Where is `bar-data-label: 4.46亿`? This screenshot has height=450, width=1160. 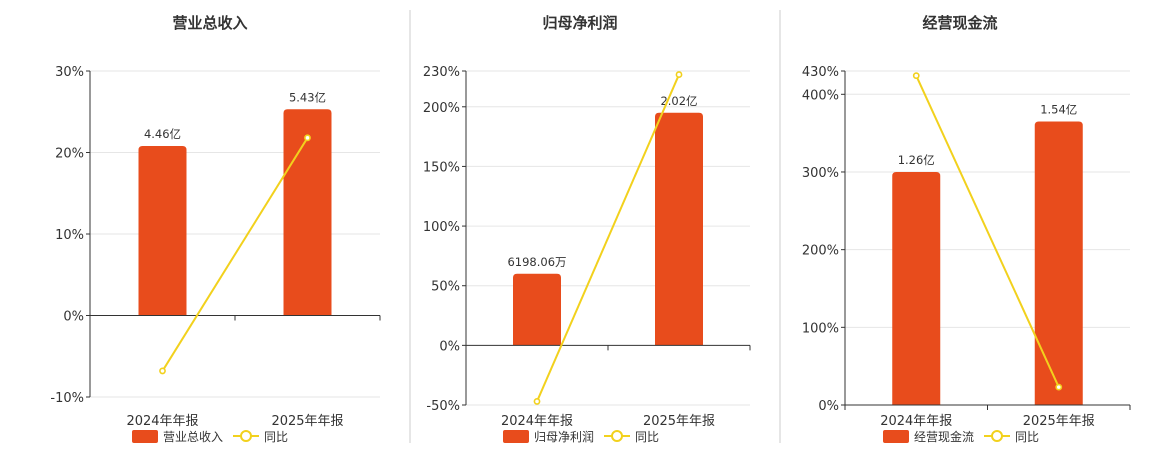 bar-data-label: 4.46亿 is located at coordinates (162, 134).